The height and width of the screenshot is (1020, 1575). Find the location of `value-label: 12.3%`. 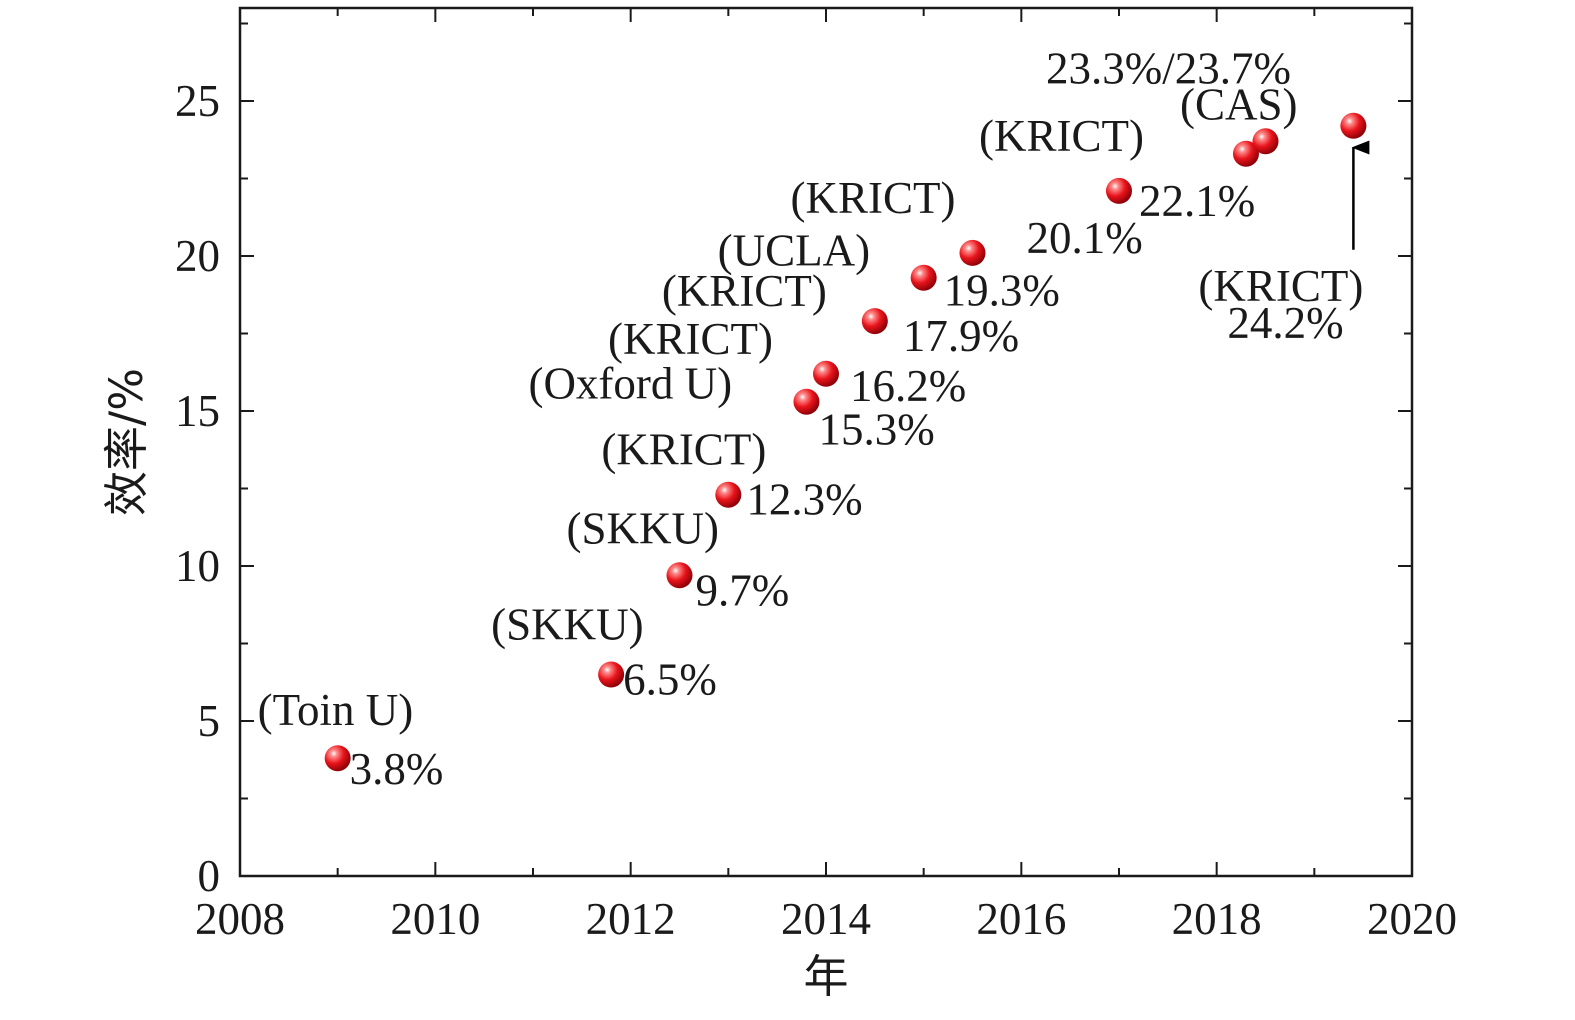

value-label: 12.3% is located at coordinates (804, 500).